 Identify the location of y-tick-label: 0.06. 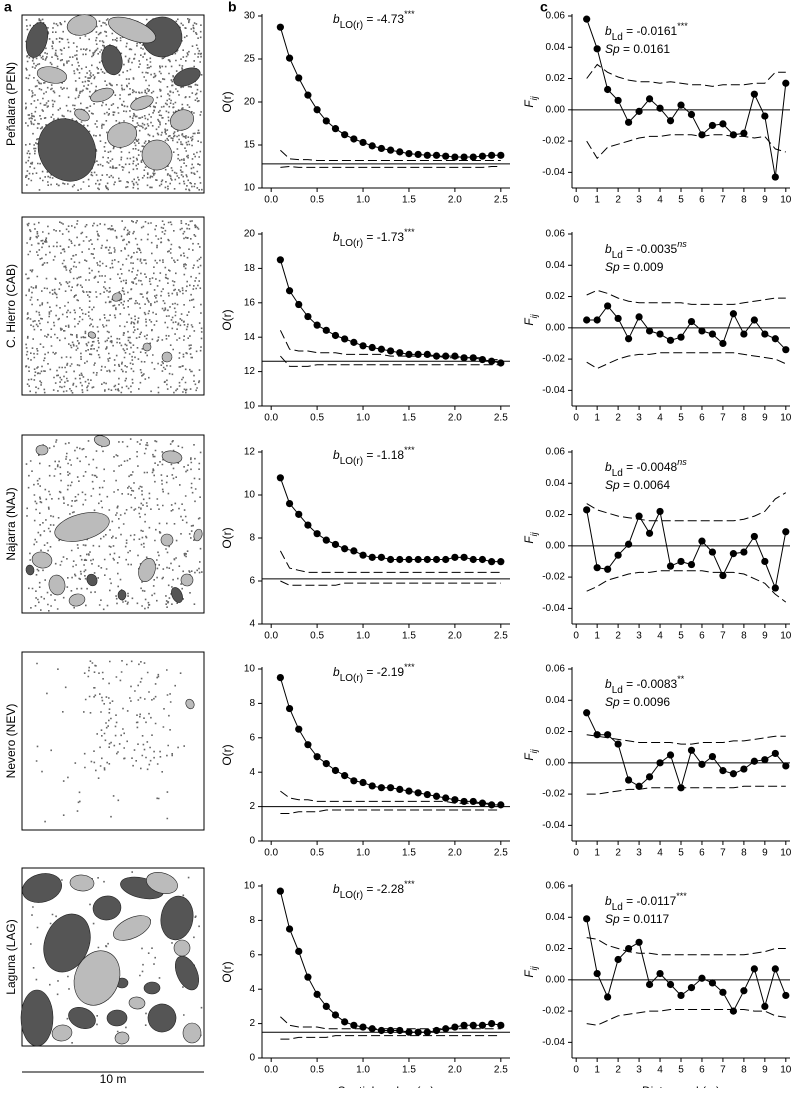
(556, 234).